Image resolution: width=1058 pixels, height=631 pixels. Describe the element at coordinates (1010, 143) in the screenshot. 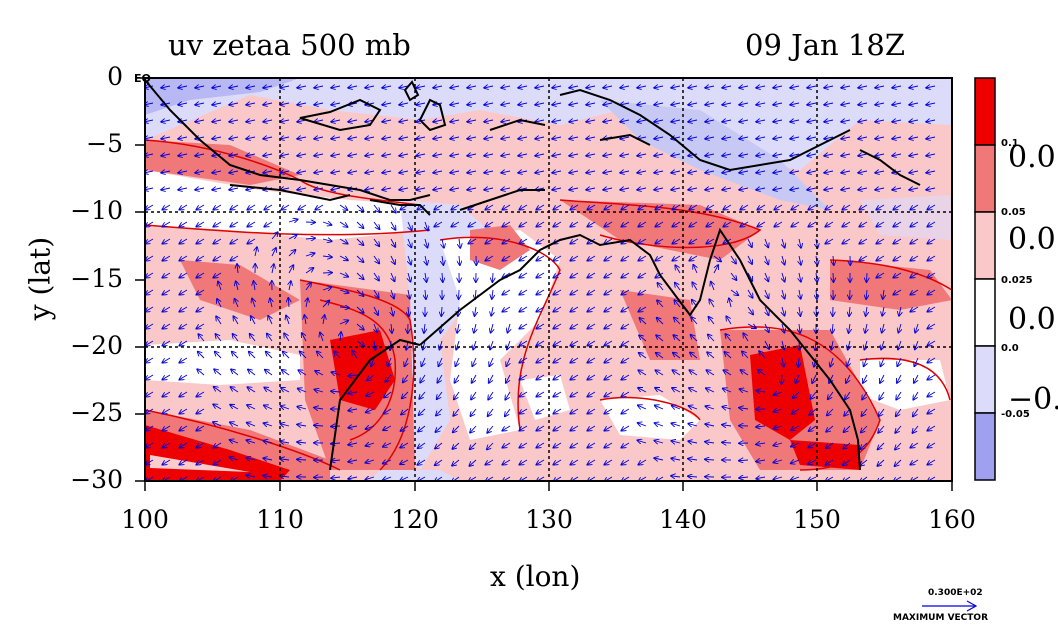

I see `colorbar-small-label: 0.1` at that location.